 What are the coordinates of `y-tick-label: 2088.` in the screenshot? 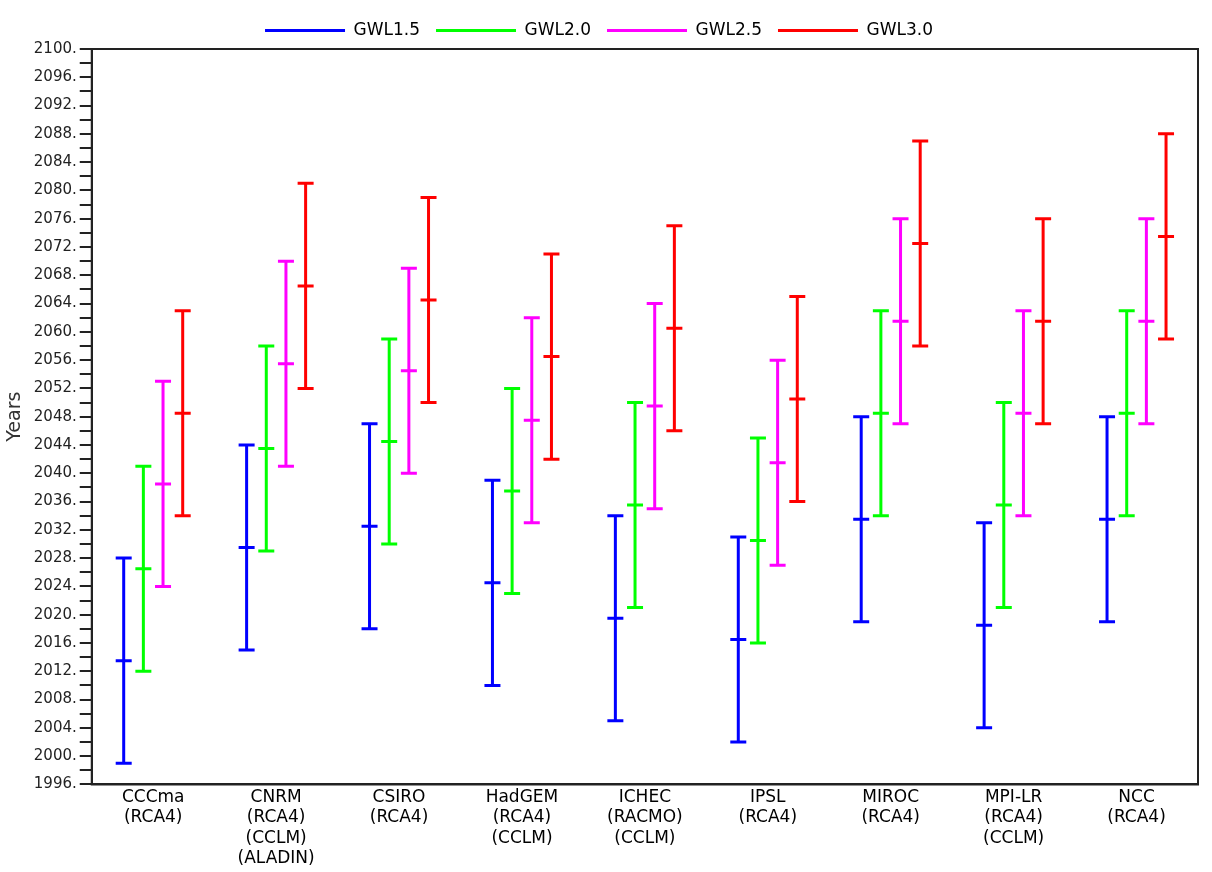 It's located at (55, 132).